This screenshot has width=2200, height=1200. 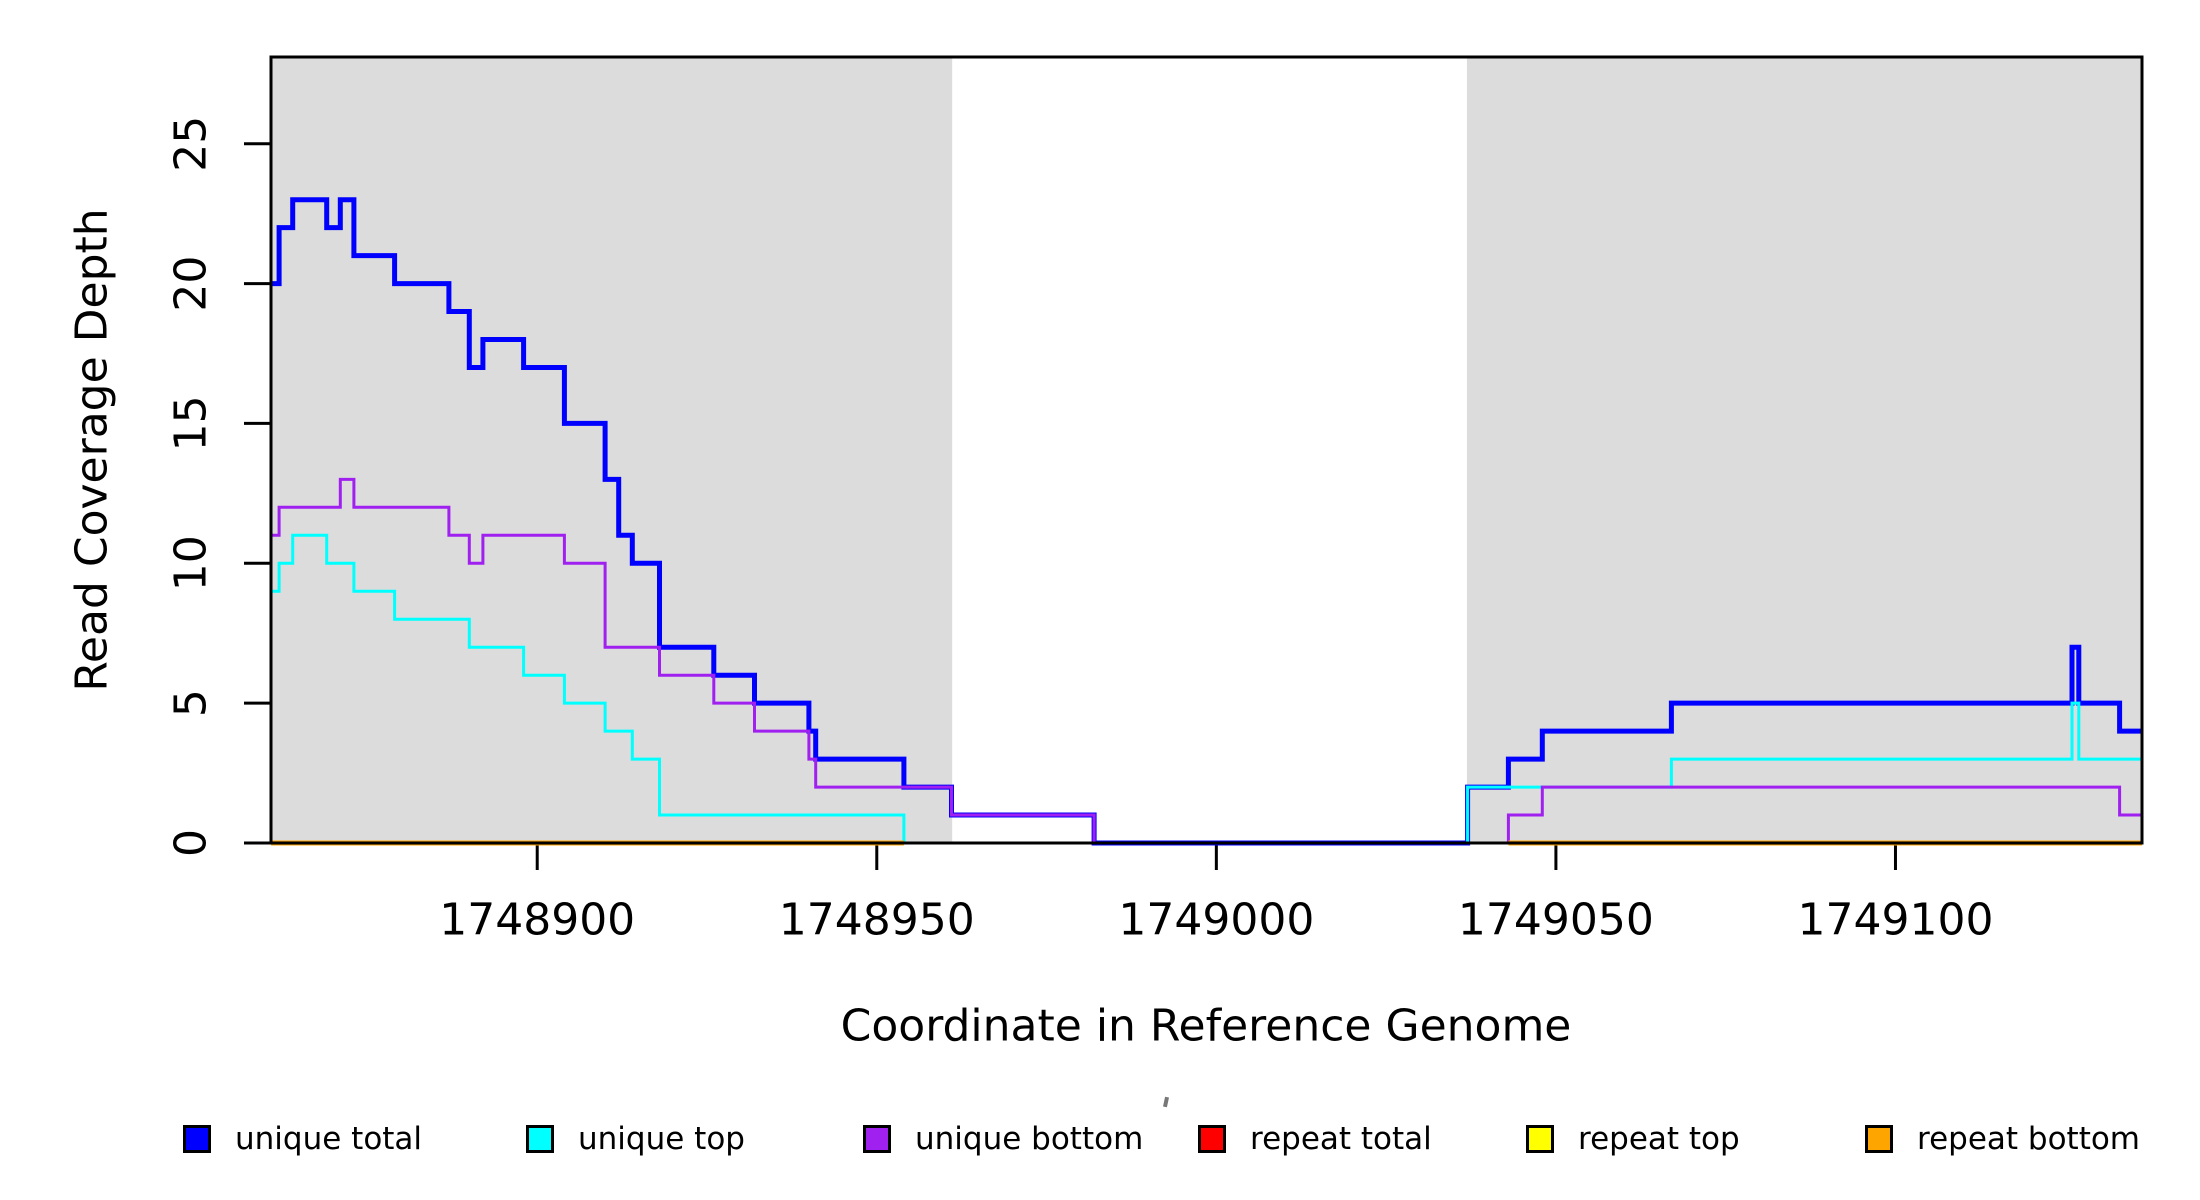 I want to click on x-tick-label: 1749100, so click(x=1895, y=920).